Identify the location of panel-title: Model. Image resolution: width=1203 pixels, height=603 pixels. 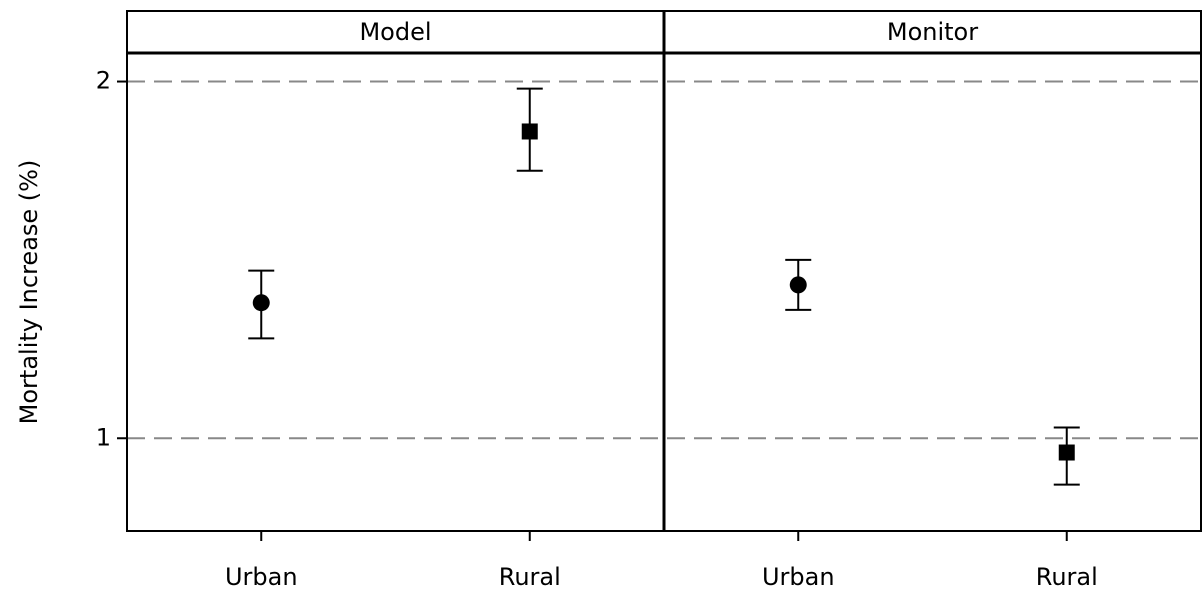
(395, 32).